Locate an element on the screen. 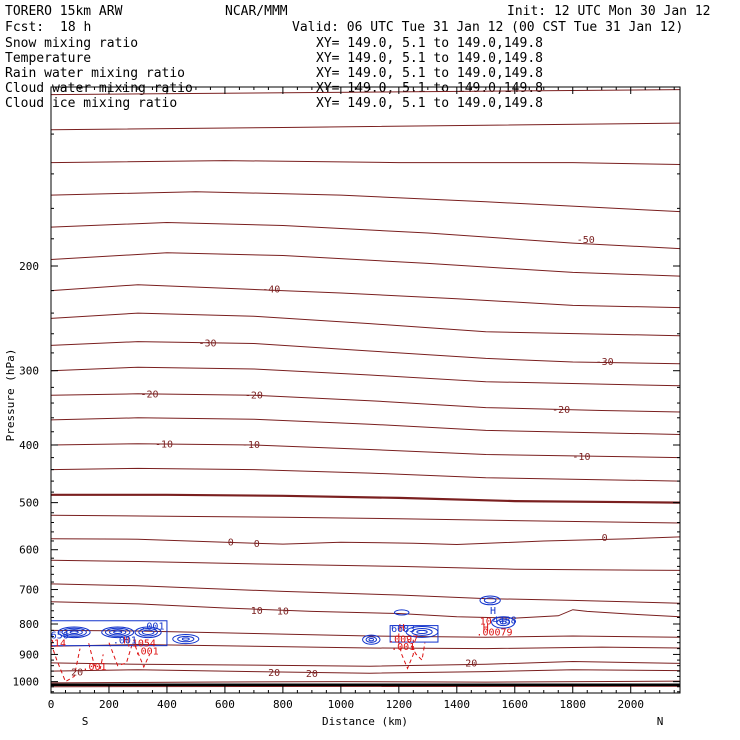 This screenshot has height=740, width=740. y-tick-label: 1000 is located at coordinates (26, 682).